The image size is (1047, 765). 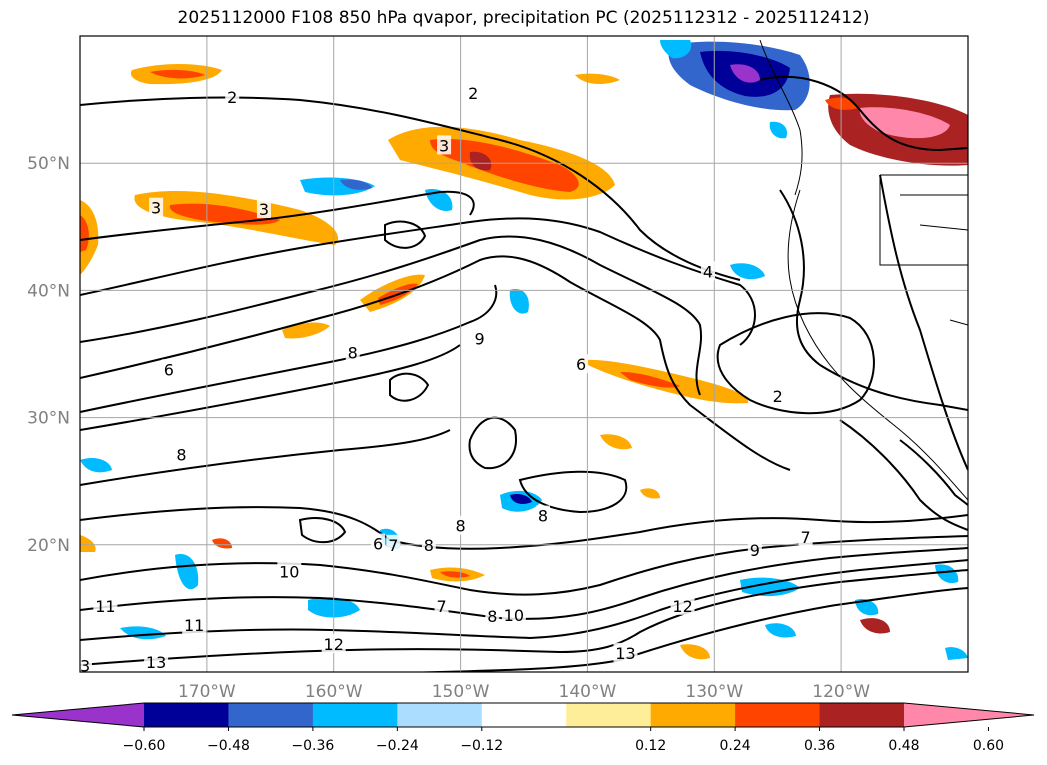 What do you see at coordinates (988, 746) in the screenshot?
I see `colorbar-tick-label: 0.60` at bounding box center [988, 746].